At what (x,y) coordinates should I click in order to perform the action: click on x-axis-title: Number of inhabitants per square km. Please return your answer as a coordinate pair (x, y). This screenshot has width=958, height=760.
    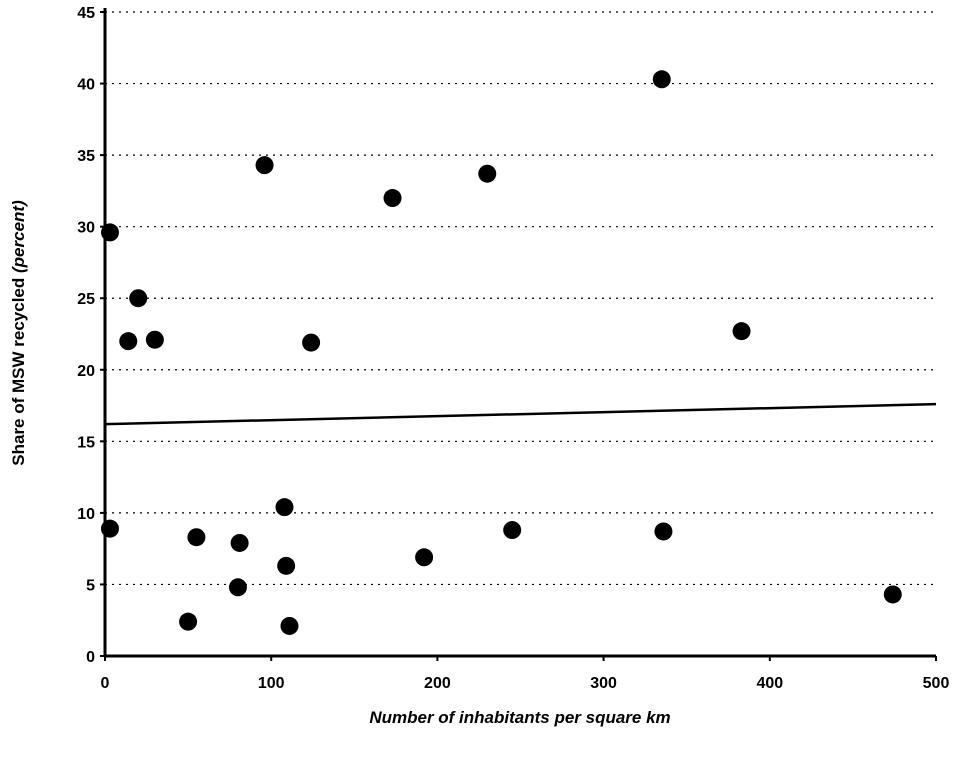
    Looking at the image, I should click on (519, 717).